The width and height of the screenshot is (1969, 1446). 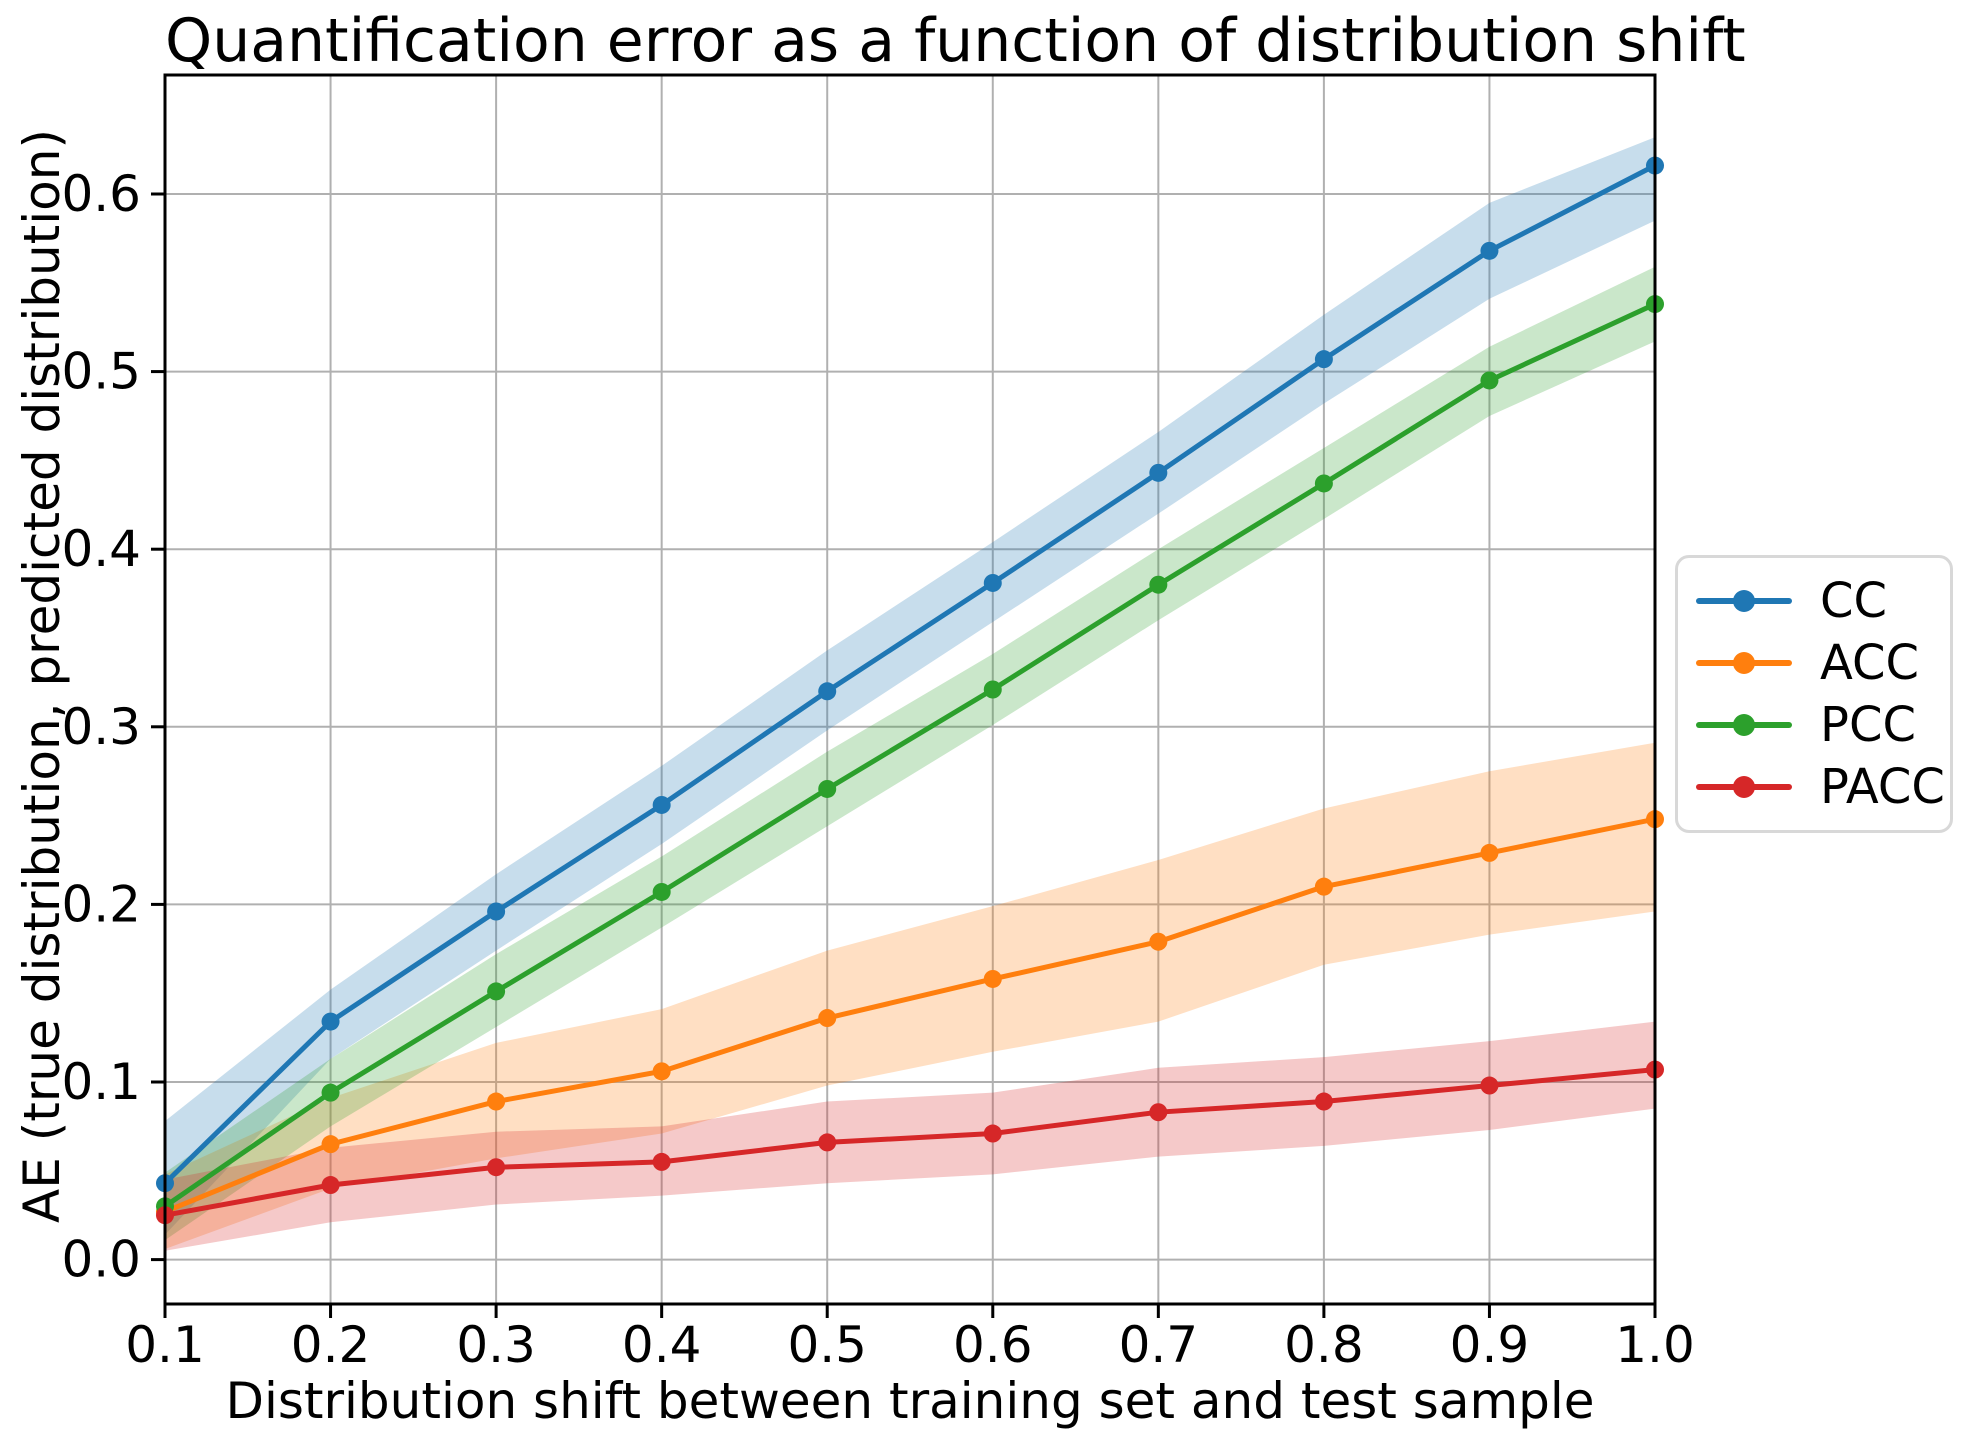 I want to click on x-tick-label: 1.0, so click(x=1655, y=1345).